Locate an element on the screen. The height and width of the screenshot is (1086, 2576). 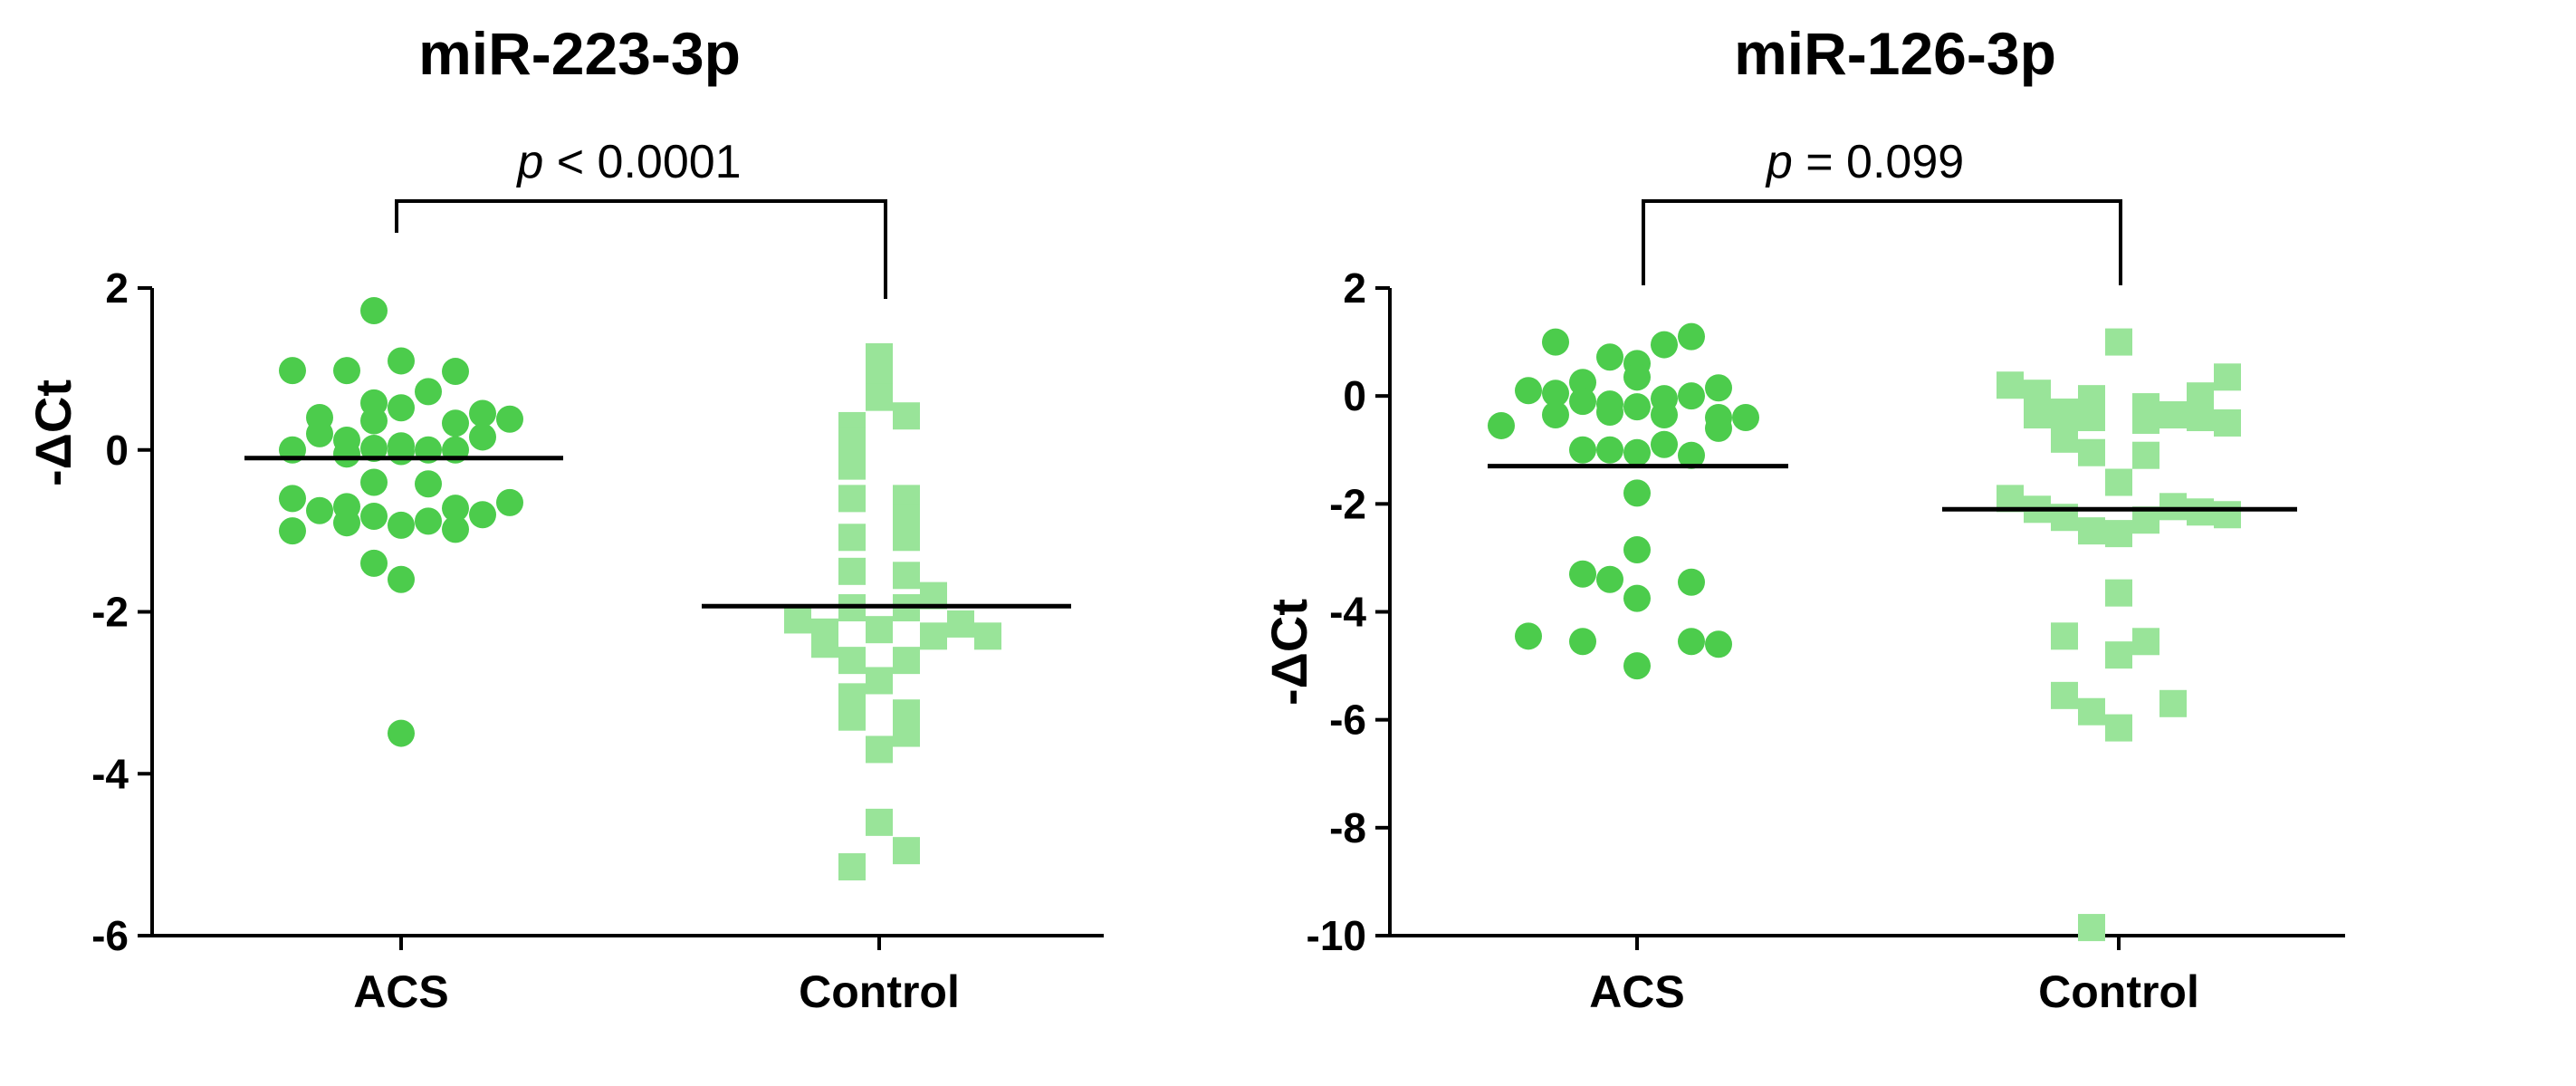
y-ticks: -10 -8 -6 -4 -2 0 2 is located at coordinates (1348, 611).